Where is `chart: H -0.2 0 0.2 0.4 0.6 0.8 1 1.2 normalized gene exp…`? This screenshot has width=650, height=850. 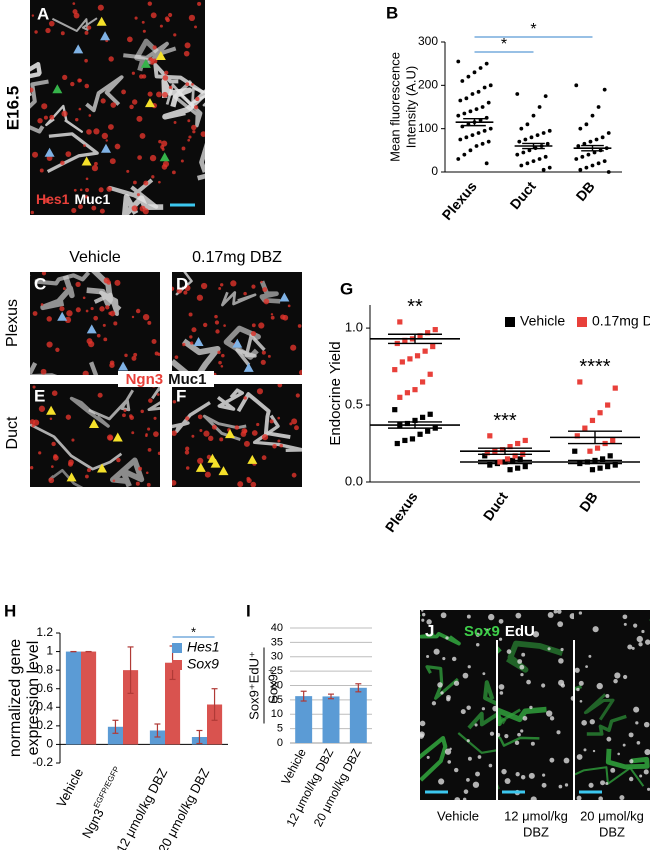
chart: H -0.2 0 0.2 0.4 0.6 0.8 1 1.2 normalized gene exp… is located at coordinates (116, 725).